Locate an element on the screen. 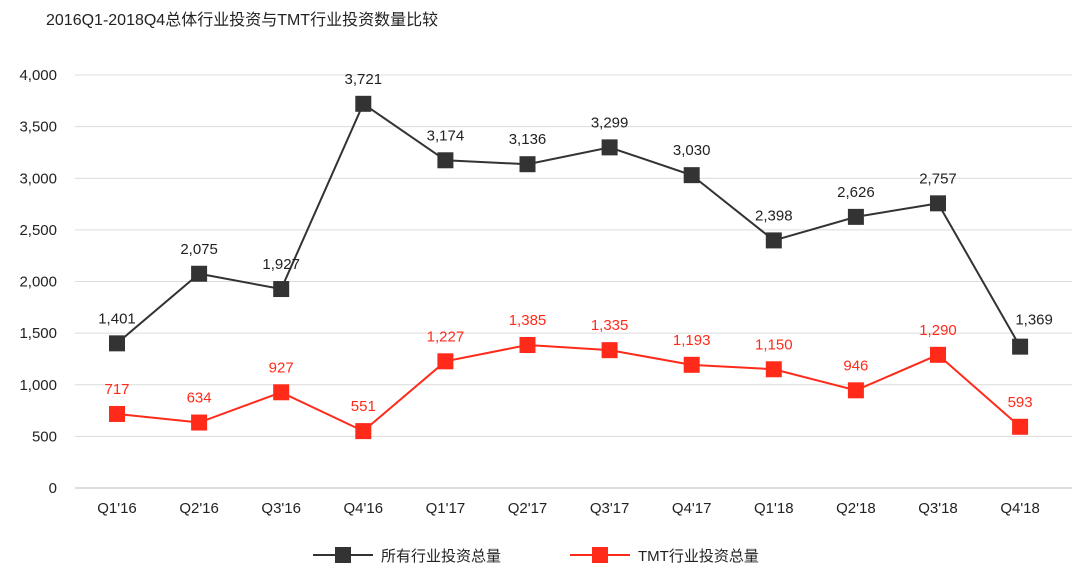 The image size is (1087, 586). data-label: 3,721 is located at coordinates (364, 79).